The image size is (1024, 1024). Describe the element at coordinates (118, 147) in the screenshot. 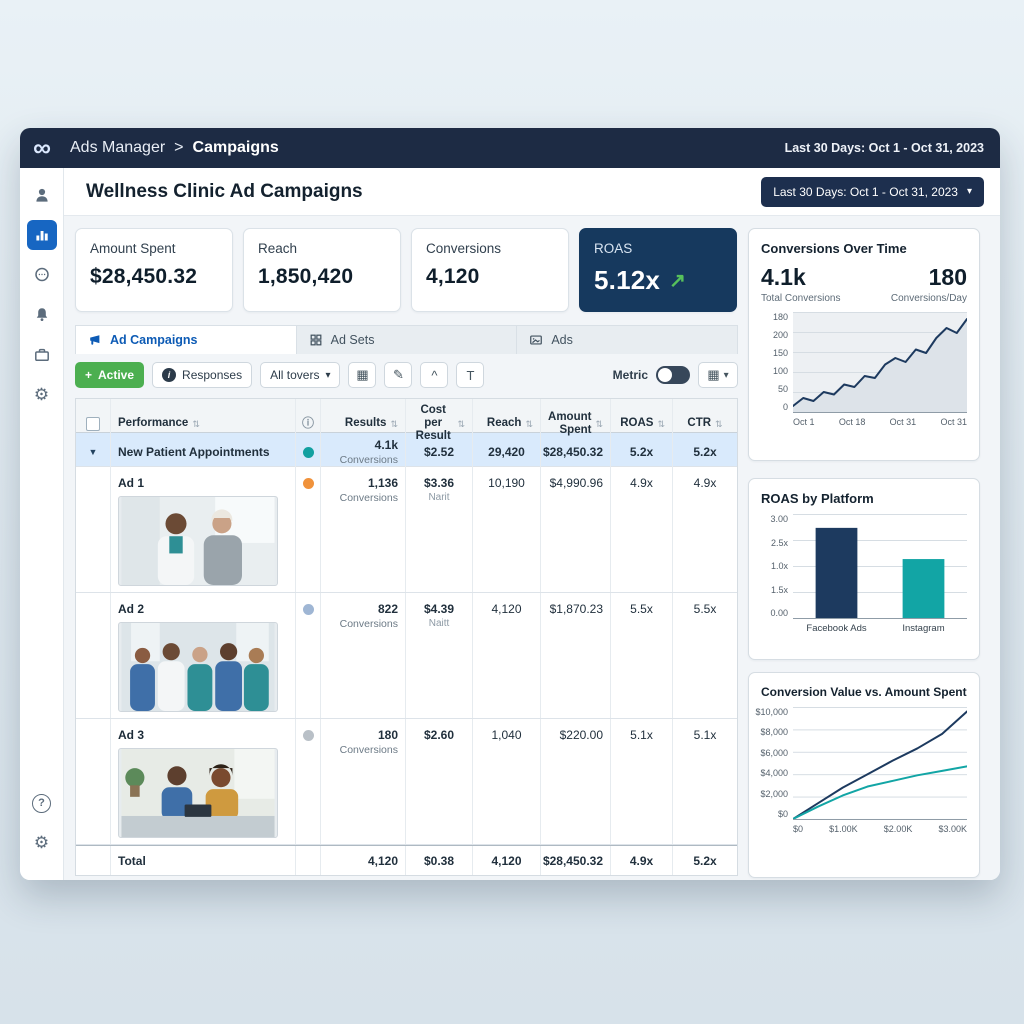

I see `breadcrumb-app: Ads Manager` at that location.